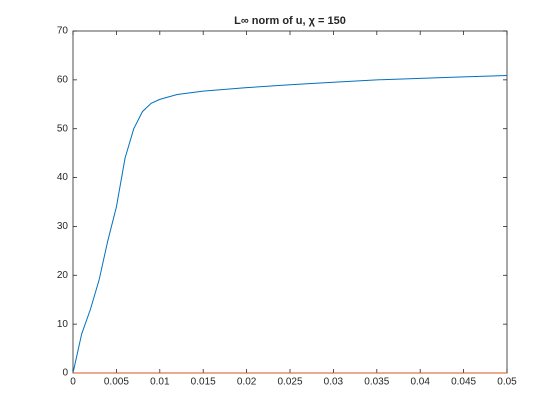 The width and height of the screenshot is (560, 420). I want to click on x-tick-label: 0.04, so click(420, 382).